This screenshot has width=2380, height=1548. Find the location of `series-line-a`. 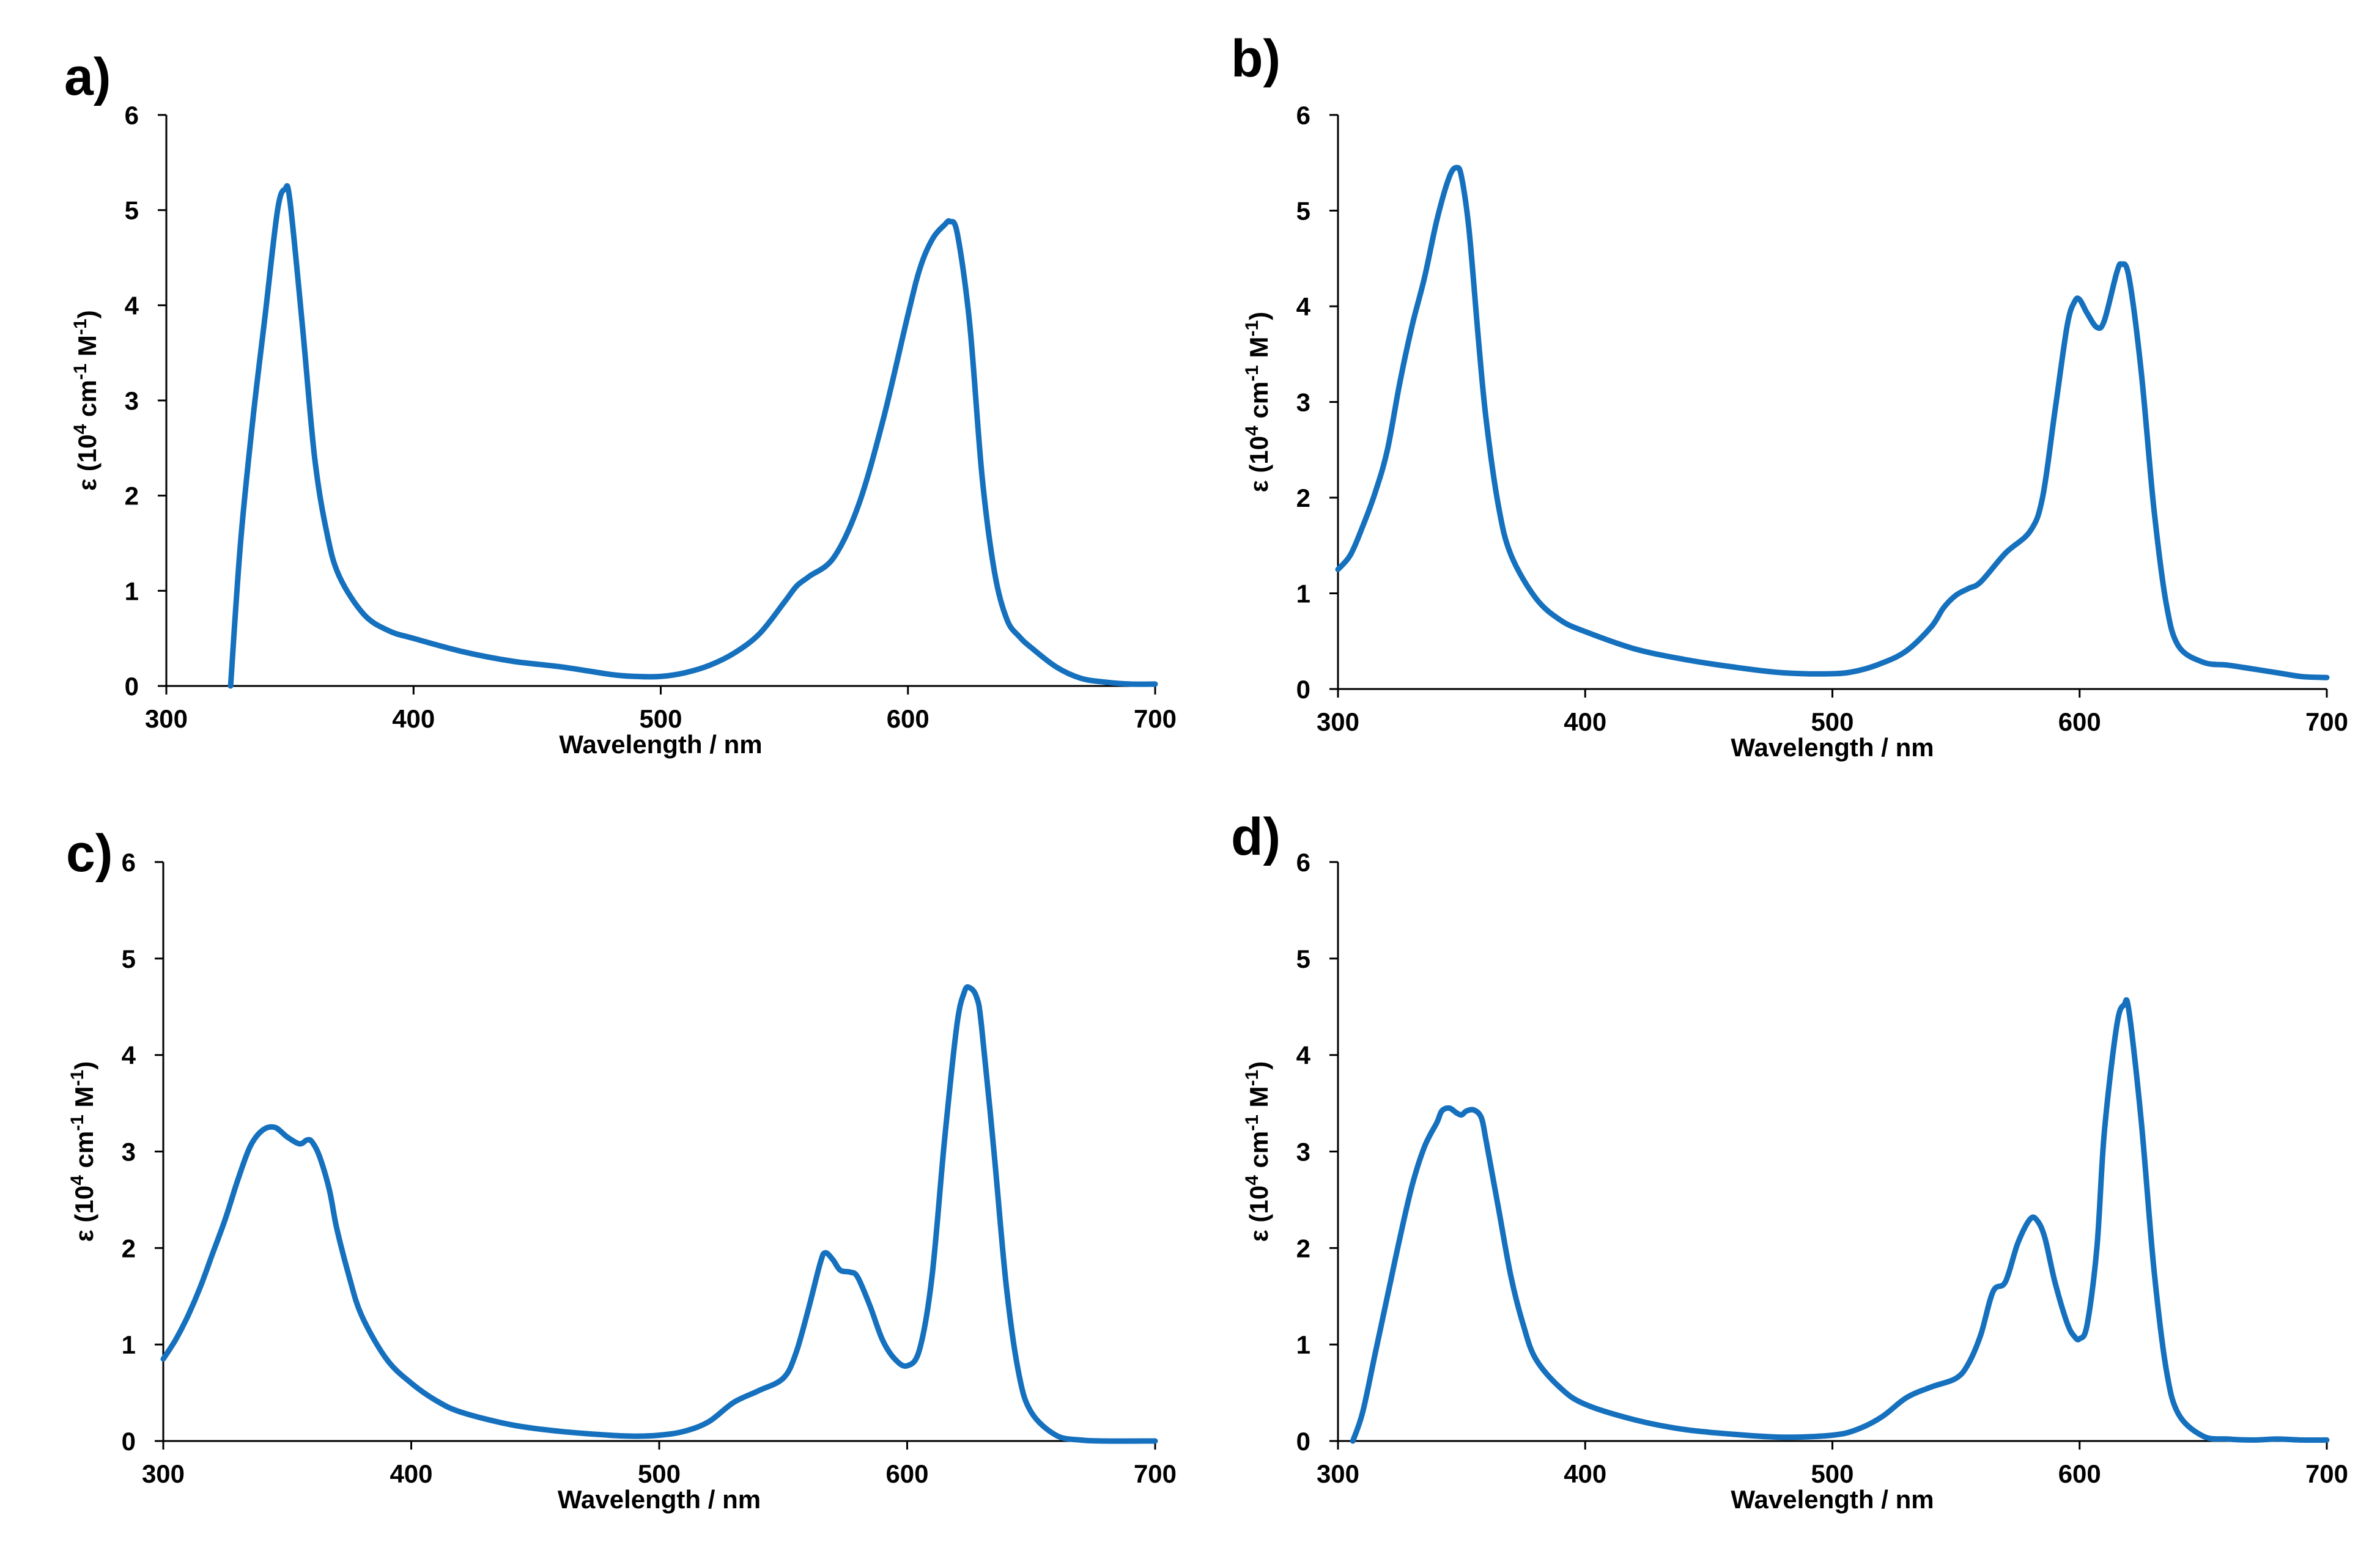

series-line-a is located at coordinates (692, 436).